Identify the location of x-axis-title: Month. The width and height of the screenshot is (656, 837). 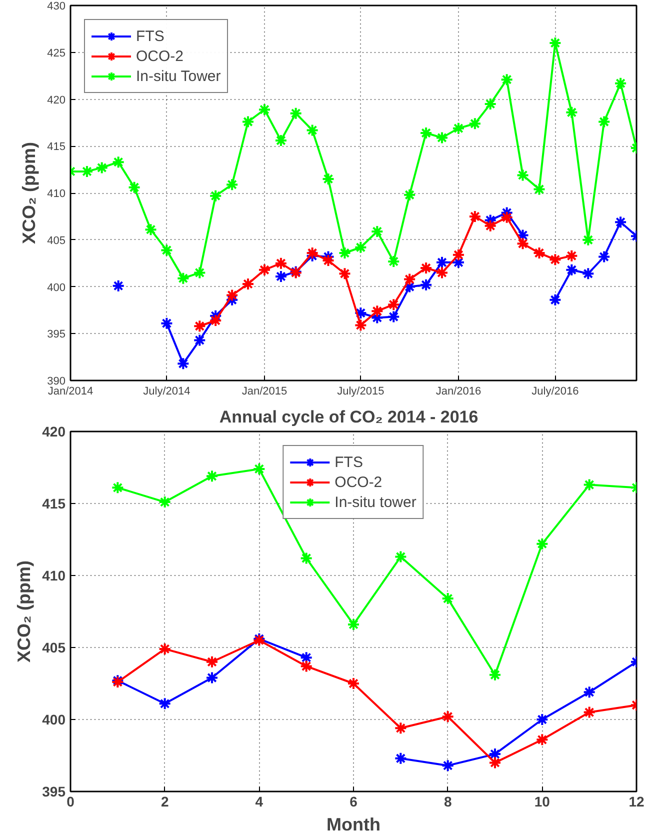
(353, 824).